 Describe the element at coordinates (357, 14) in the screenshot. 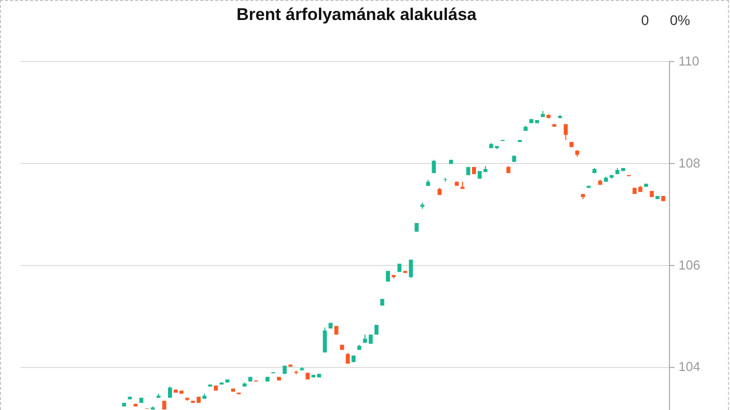

I see `chart-title: Brent árfolyamának alakulása` at that location.